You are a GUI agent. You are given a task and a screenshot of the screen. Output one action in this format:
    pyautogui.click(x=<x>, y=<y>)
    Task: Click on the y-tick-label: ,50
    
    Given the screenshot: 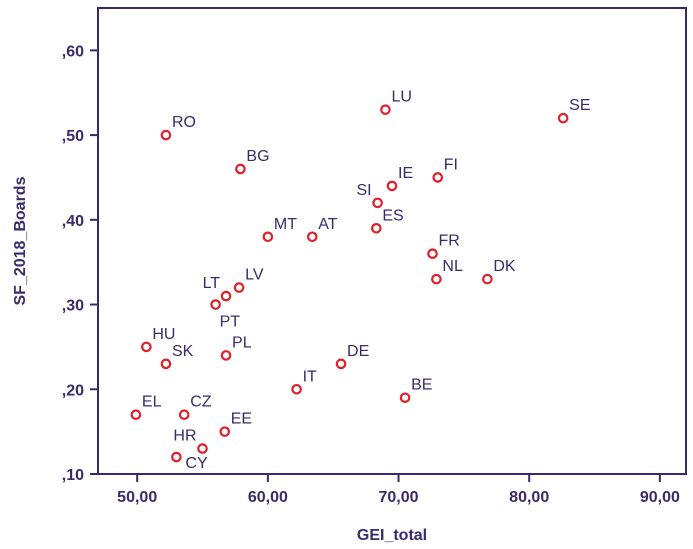 What is the action you would take?
    pyautogui.click(x=73, y=136)
    